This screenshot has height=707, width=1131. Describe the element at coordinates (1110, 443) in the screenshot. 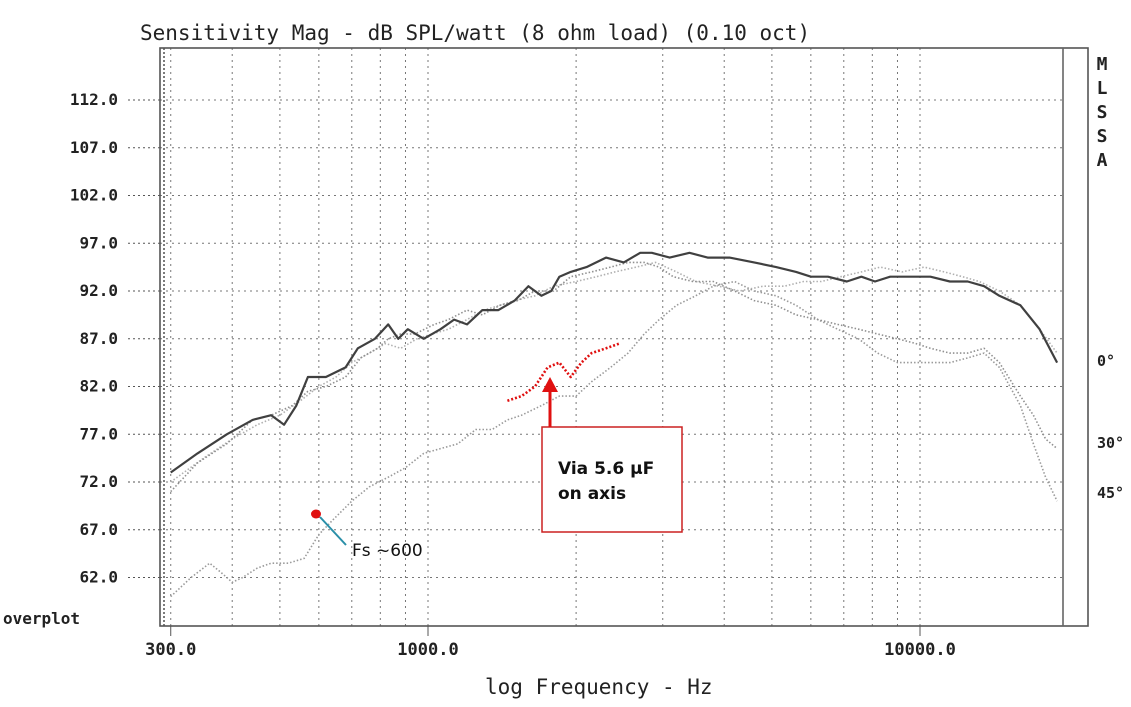

I see `angle-label: 30°` at that location.